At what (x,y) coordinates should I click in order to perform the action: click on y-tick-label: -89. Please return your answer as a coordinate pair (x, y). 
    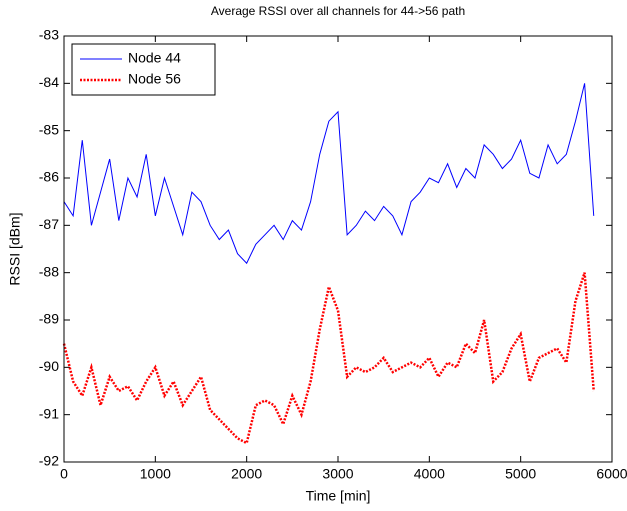
    Looking at the image, I should click on (49, 319).